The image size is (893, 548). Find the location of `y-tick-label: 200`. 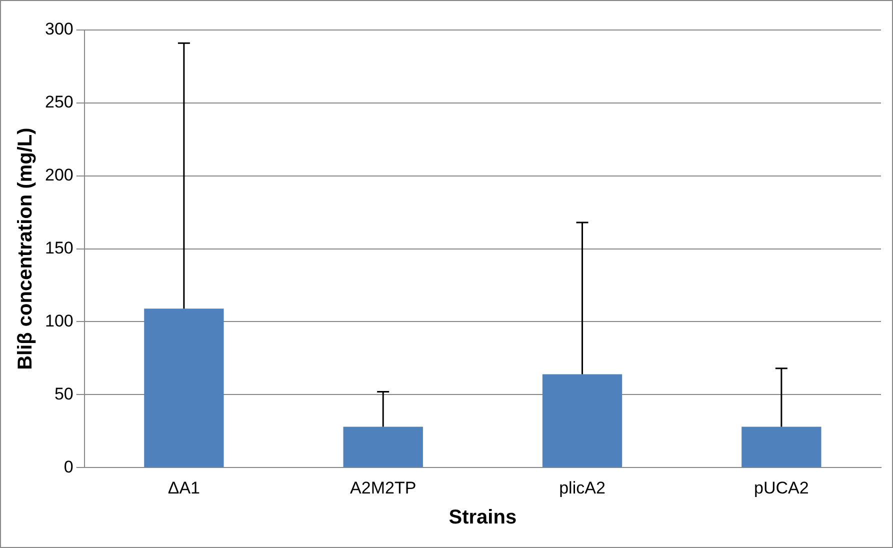

y-tick-label: 200 is located at coordinates (59, 175).